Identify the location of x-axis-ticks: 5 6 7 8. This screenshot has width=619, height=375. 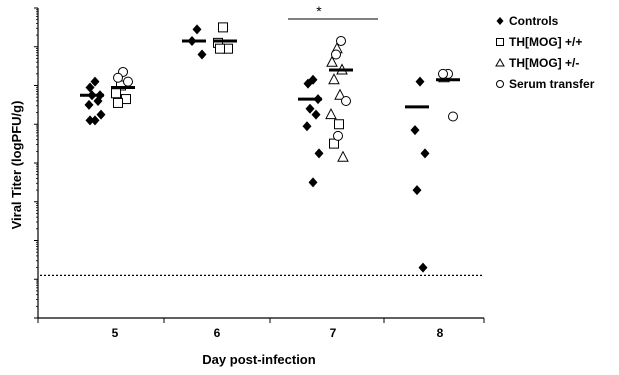
(261, 329).